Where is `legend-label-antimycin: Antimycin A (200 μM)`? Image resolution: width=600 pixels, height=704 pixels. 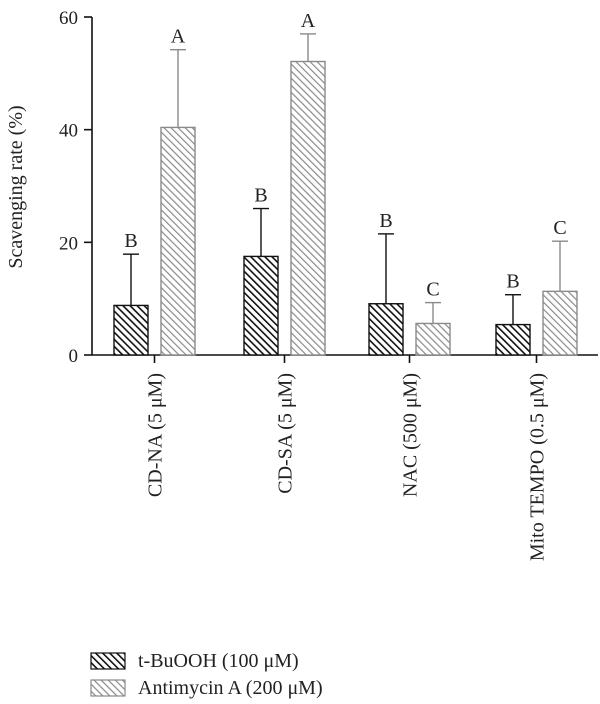 legend-label-antimycin: Antimycin A (200 μM) is located at coordinates (230, 688).